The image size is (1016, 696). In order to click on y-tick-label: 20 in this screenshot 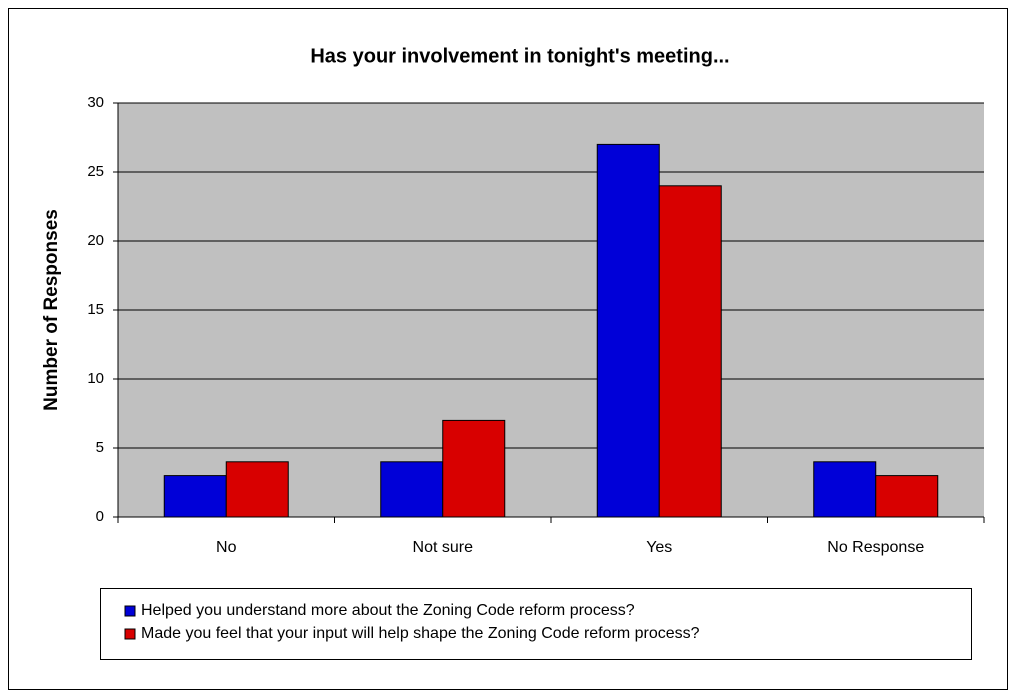, I will do `click(95, 240)`.